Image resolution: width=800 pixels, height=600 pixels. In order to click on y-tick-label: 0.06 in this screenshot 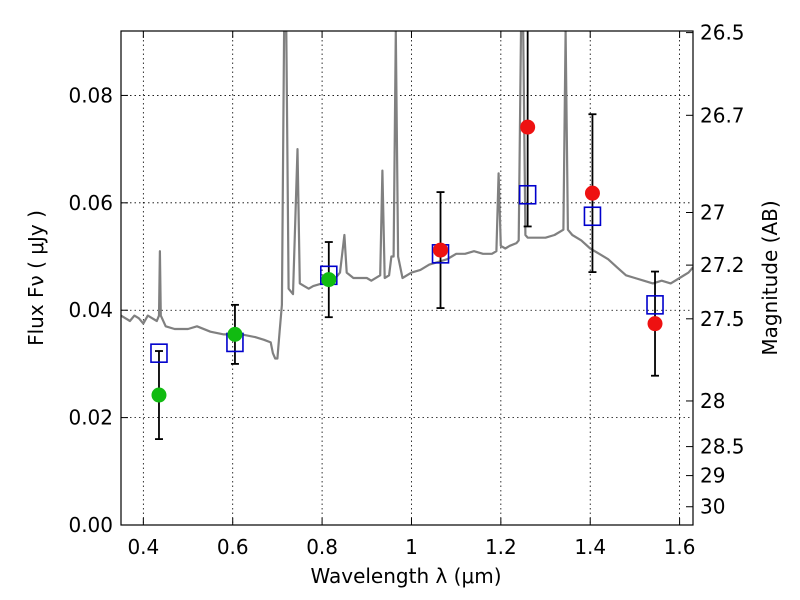, I will do `click(90, 203)`.